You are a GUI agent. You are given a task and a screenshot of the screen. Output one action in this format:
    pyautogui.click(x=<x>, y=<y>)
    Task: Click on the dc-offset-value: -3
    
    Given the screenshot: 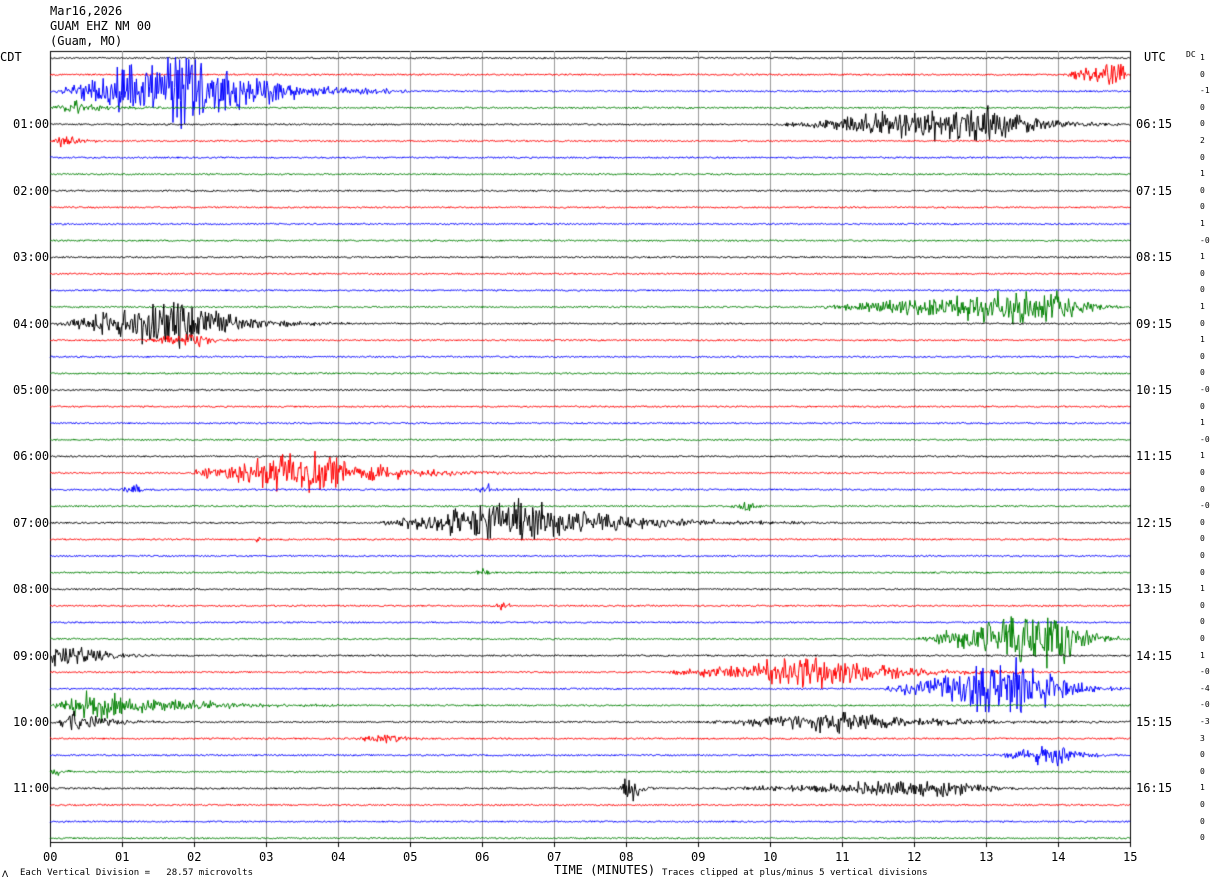 What is the action you would take?
    pyautogui.click(x=1205, y=721)
    